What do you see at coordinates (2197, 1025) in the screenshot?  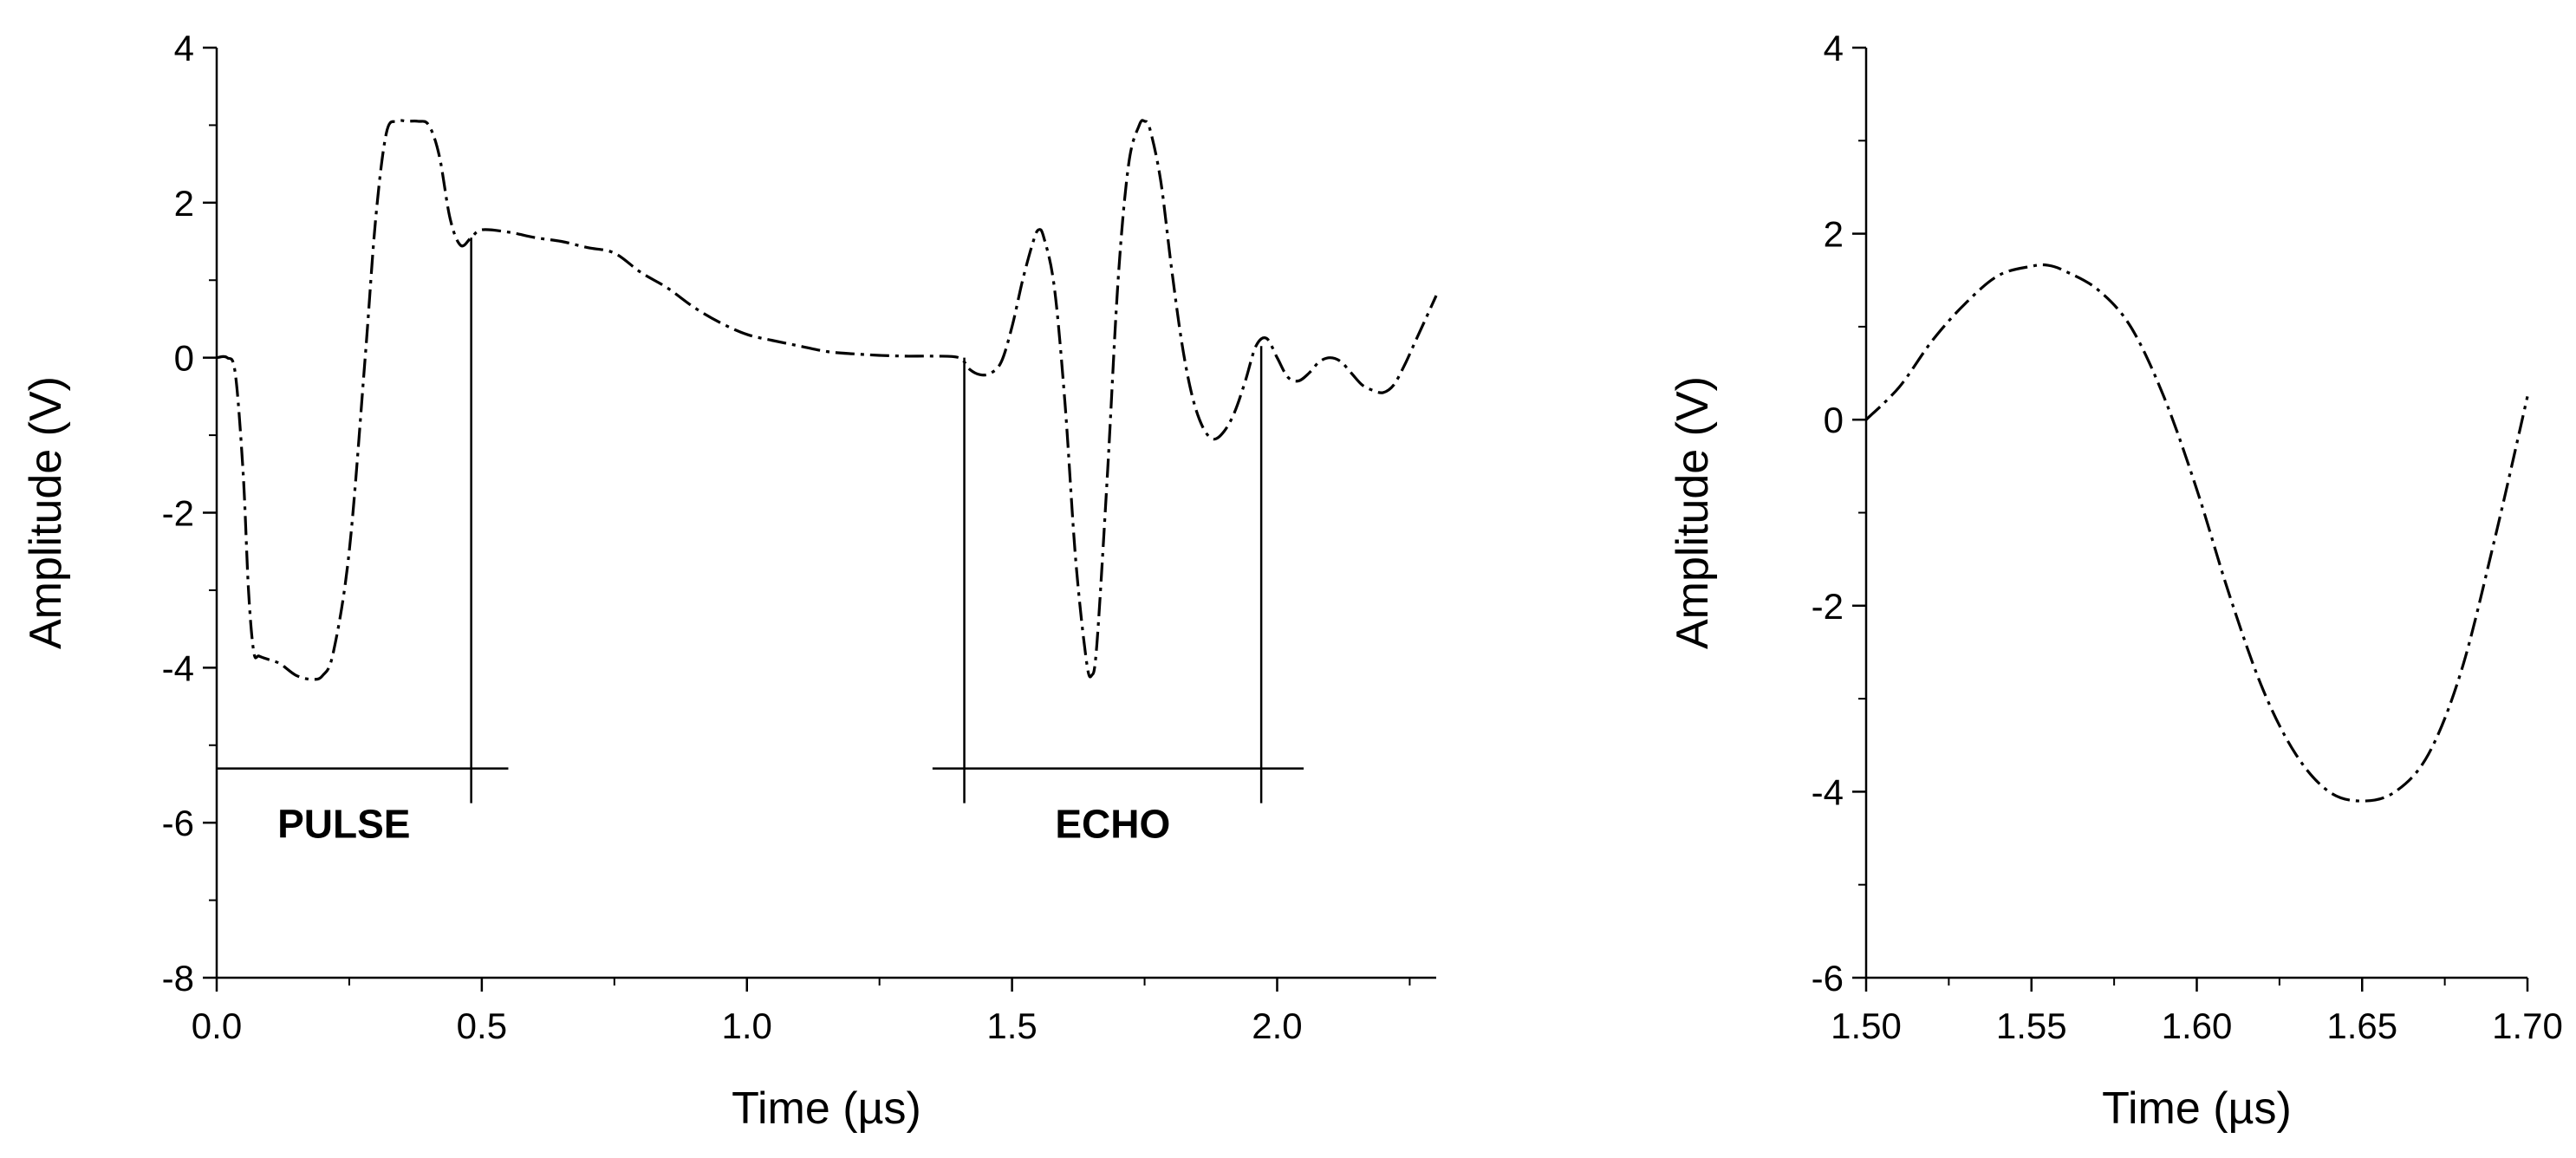 I see `right-x-tick-label: 1.60` at bounding box center [2197, 1025].